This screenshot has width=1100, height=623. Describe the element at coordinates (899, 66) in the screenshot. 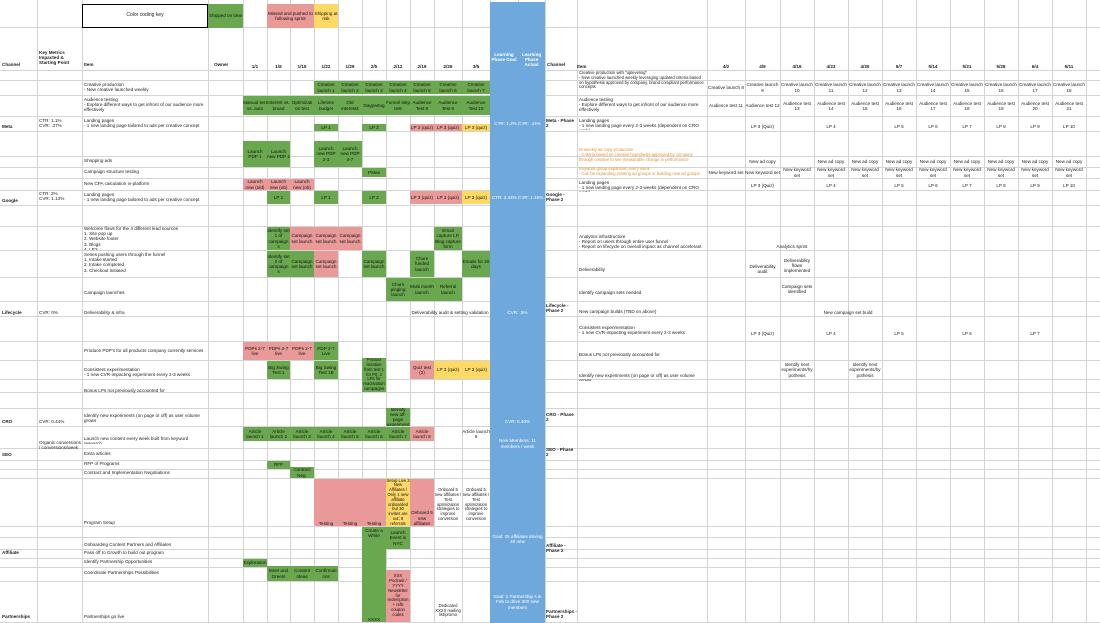

I see `header-date: 5/7` at that location.